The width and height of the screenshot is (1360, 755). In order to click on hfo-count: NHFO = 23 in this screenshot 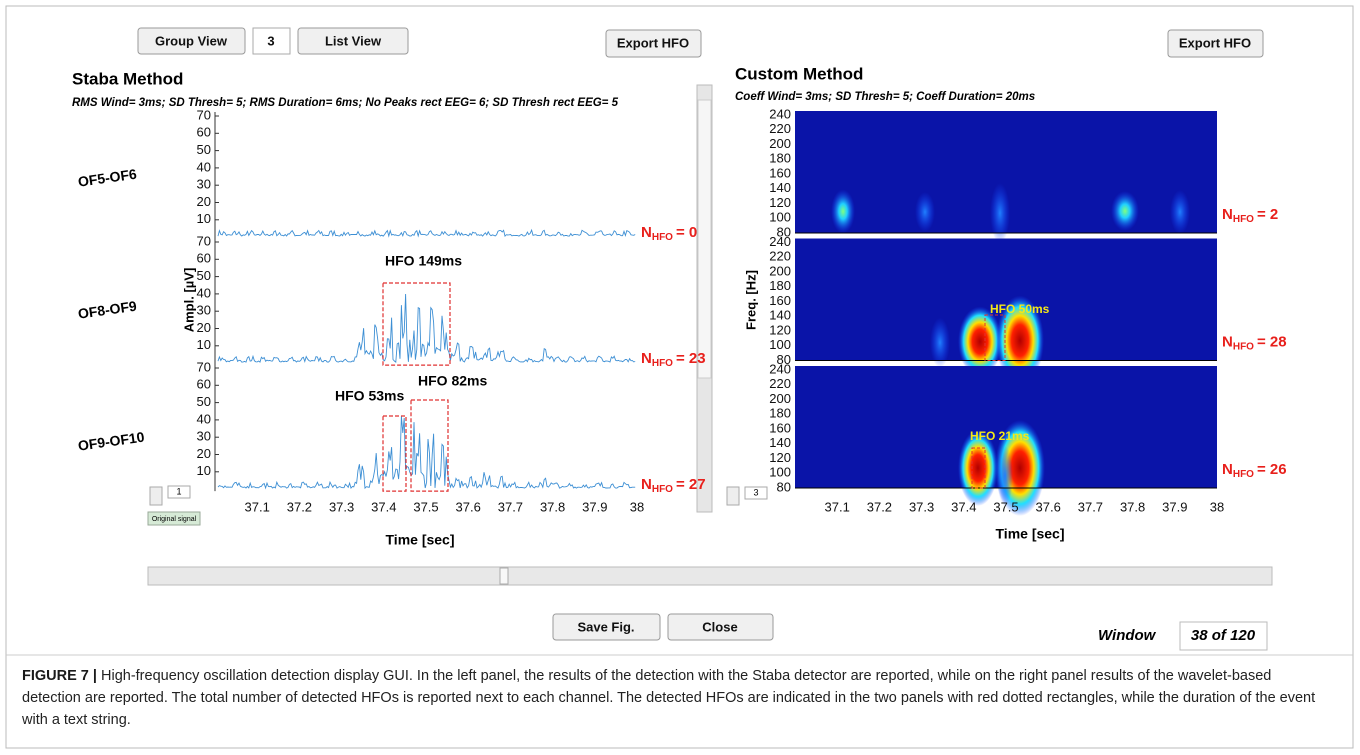, I will do `click(673, 359)`.